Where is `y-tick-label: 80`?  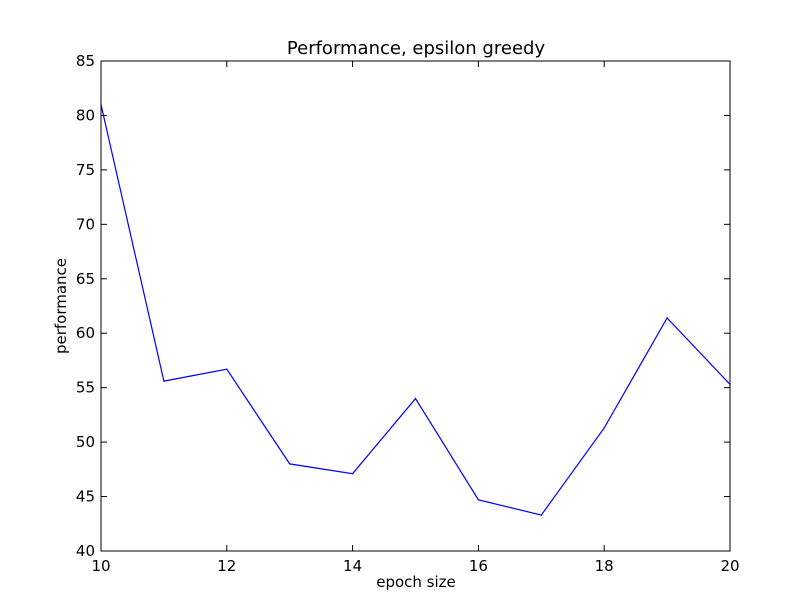 y-tick-label: 80 is located at coordinates (85, 115).